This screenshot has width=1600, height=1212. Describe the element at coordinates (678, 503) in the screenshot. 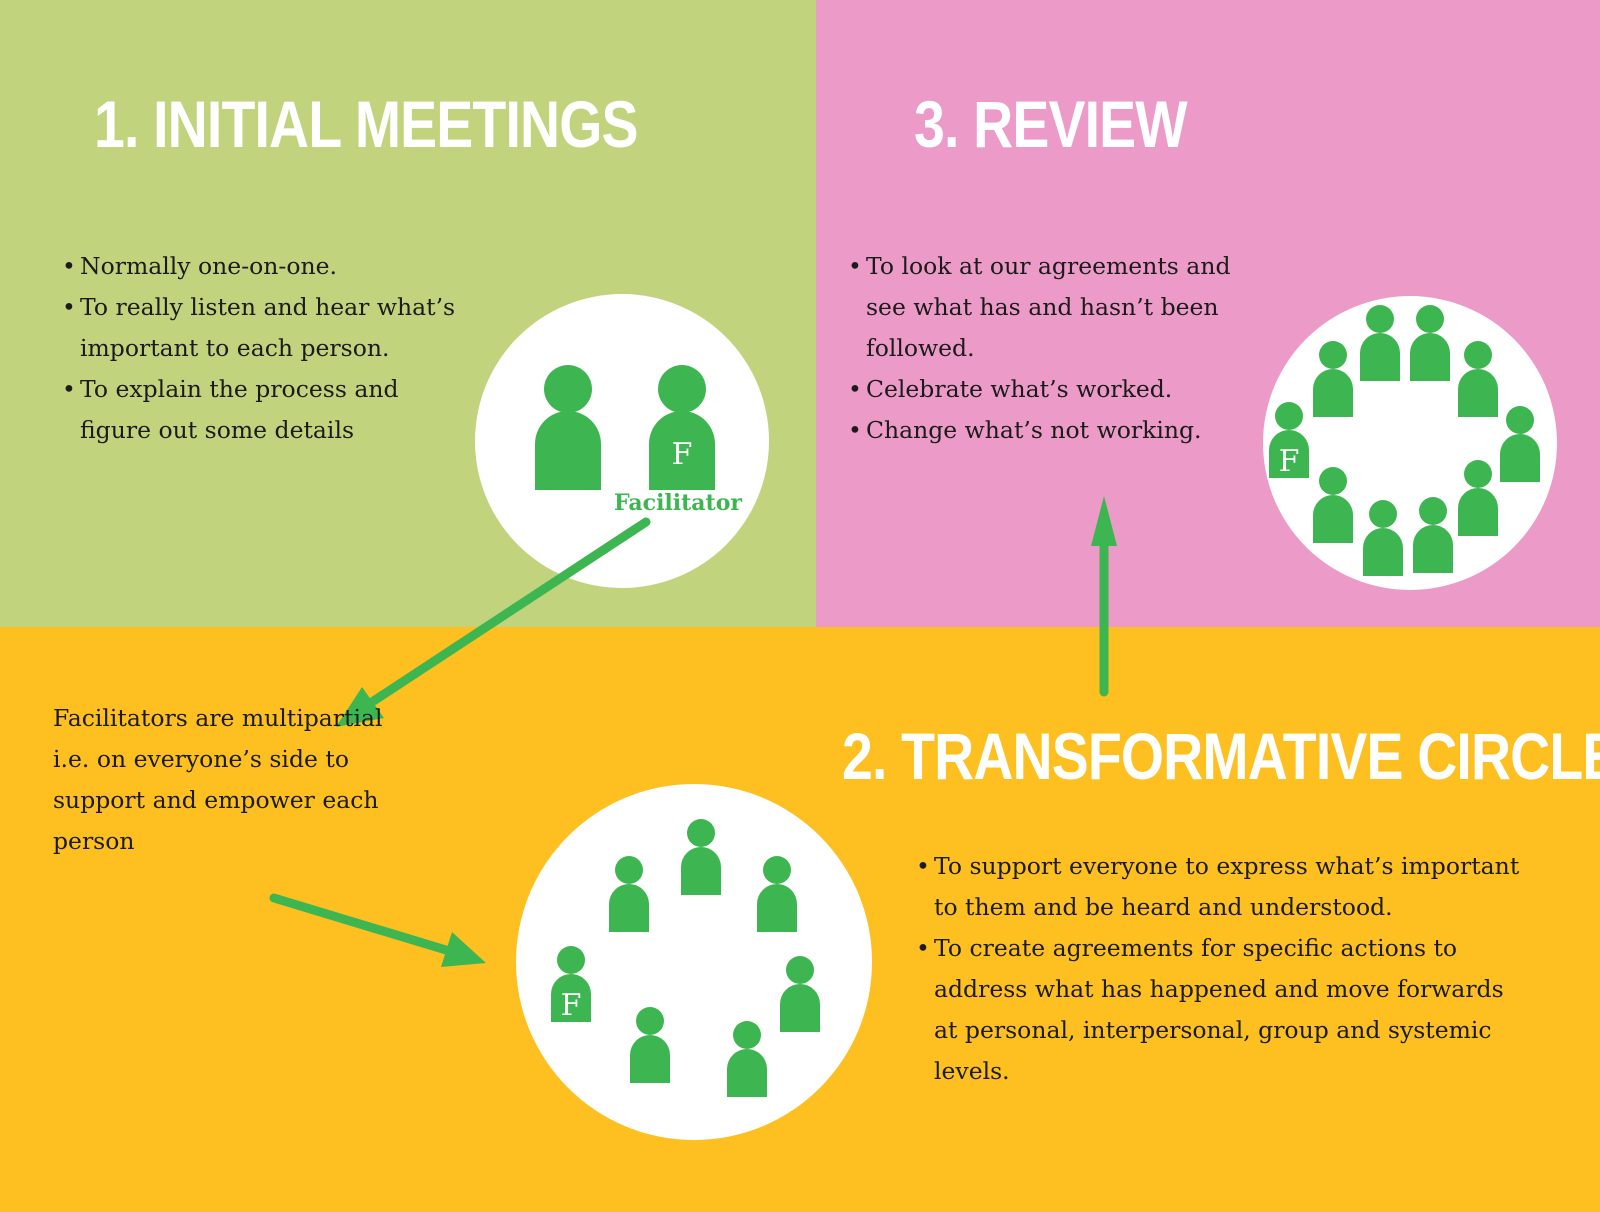

I see `facilitator-label: Facilitator` at that location.